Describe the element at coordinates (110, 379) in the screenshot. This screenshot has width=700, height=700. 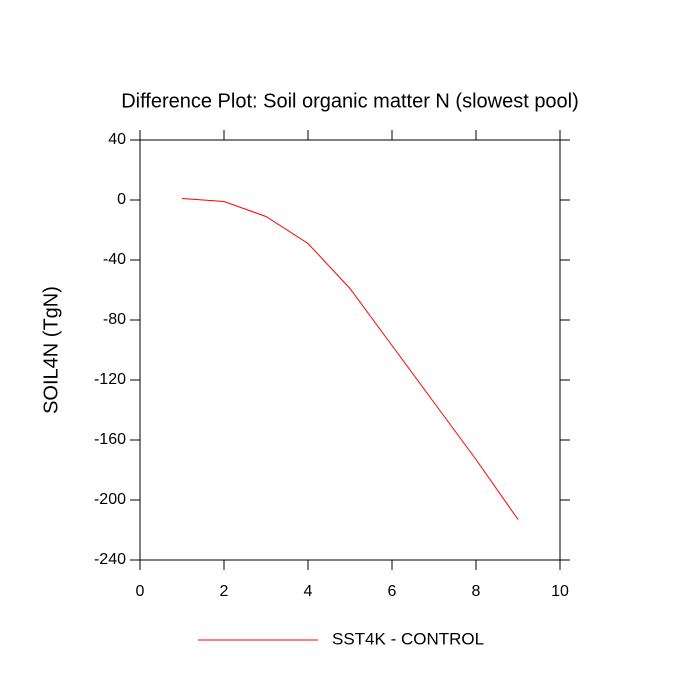
I see `y-tick-label: -120` at that location.